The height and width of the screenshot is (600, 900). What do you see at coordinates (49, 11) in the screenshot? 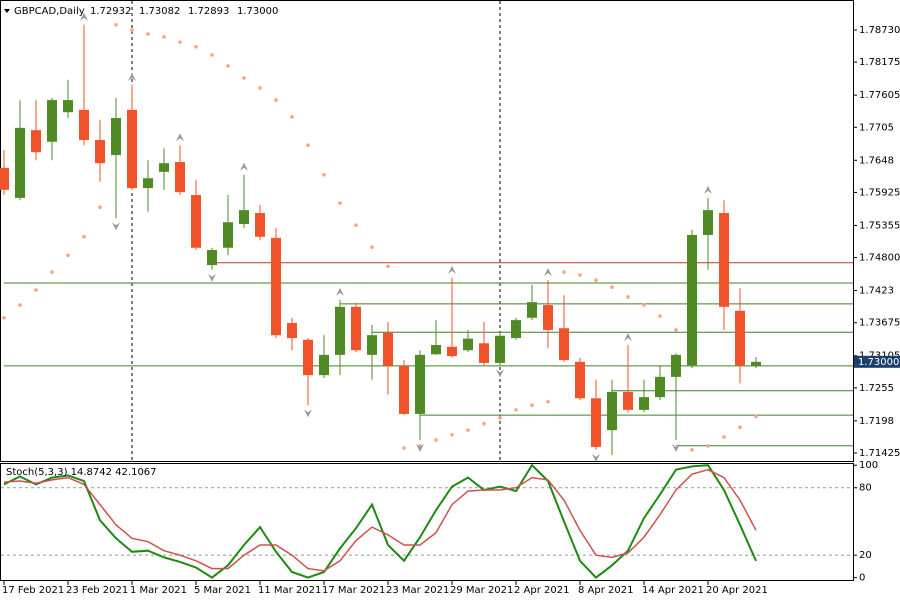
I see `chart-title: GBPCAD,Daily` at bounding box center [49, 11].